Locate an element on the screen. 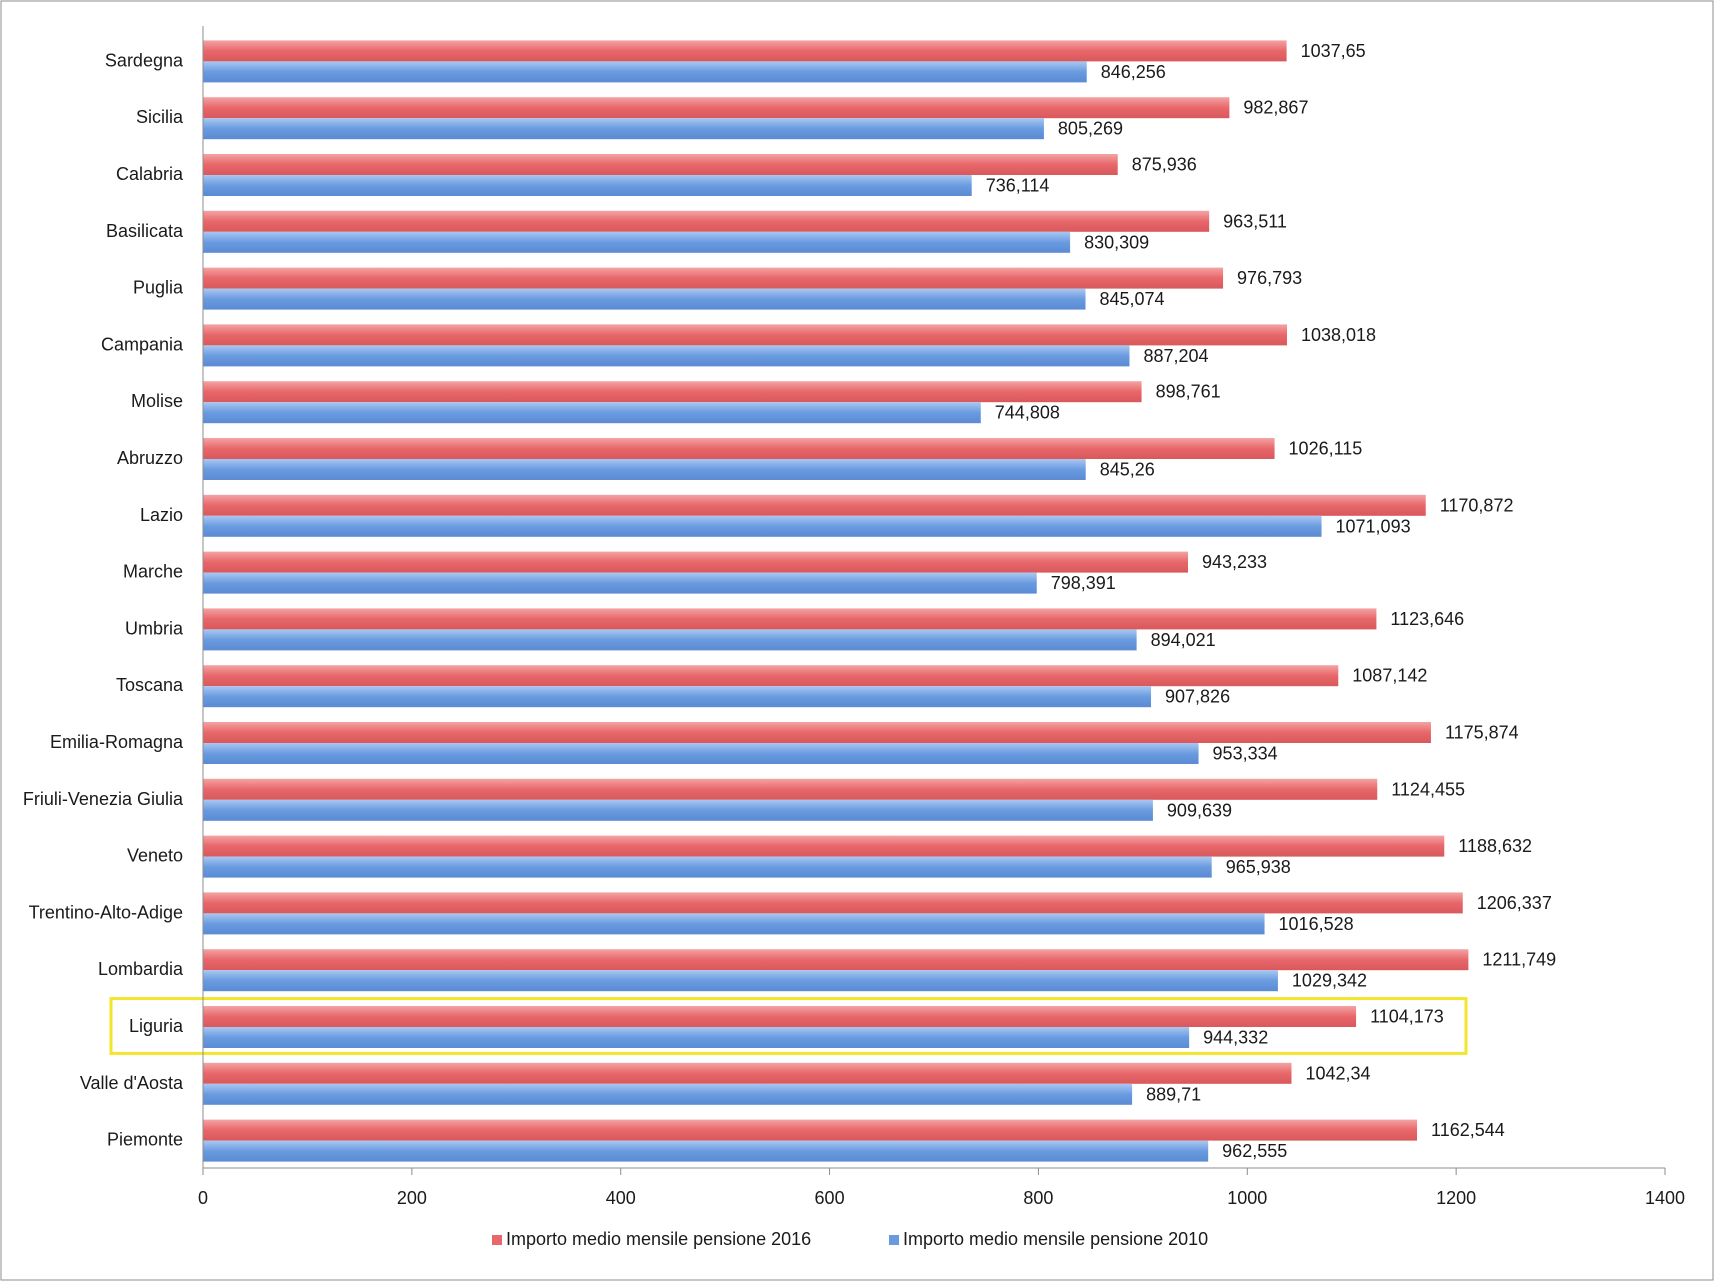  data-label: 1026,115 is located at coordinates (1326, 449).